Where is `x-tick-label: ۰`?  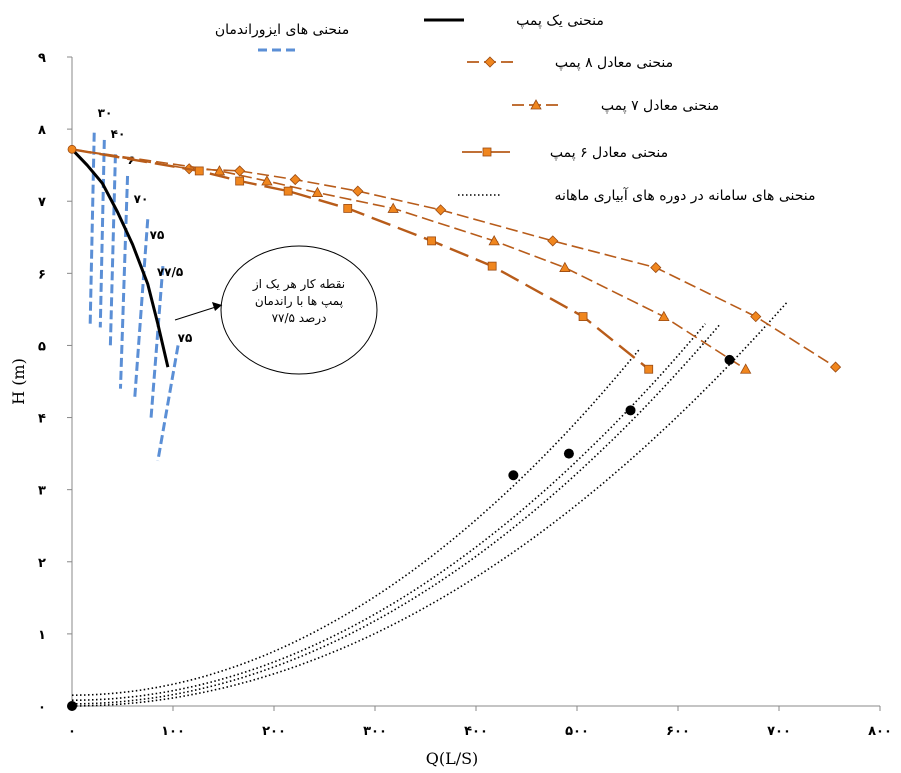
x-tick-label: ۰ is located at coordinates (72, 731).